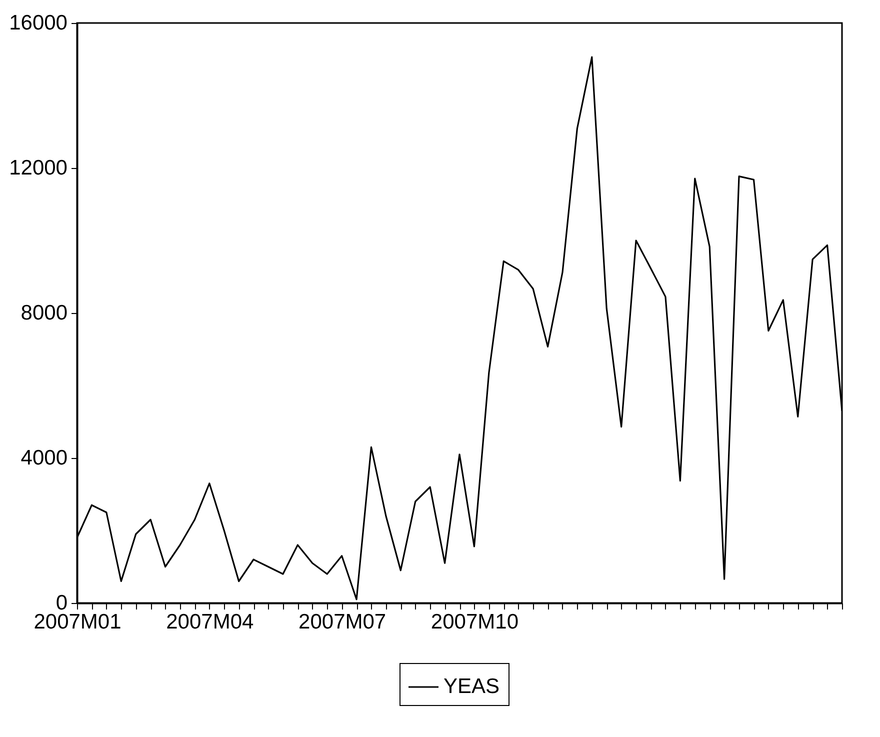 The image size is (880, 737). What do you see at coordinates (44, 313) in the screenshot?
I see `y-tick-label: 8000` at bounding box center [44, 313].